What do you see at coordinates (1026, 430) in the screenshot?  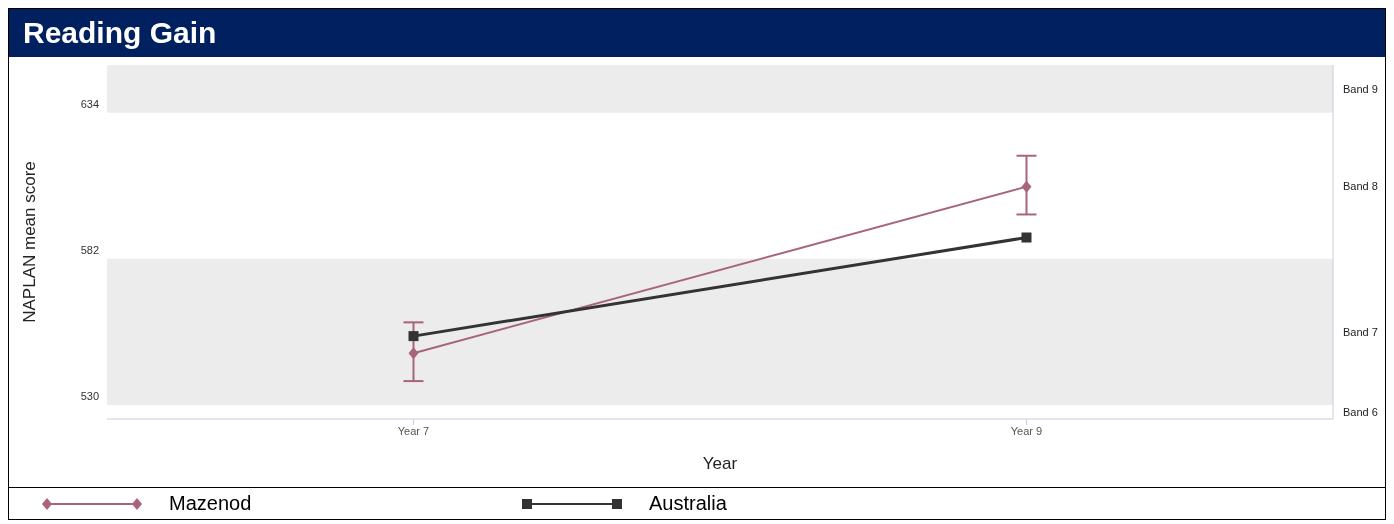 I see `x-tick-label: Year 9` at bounding box center [1026, 430].